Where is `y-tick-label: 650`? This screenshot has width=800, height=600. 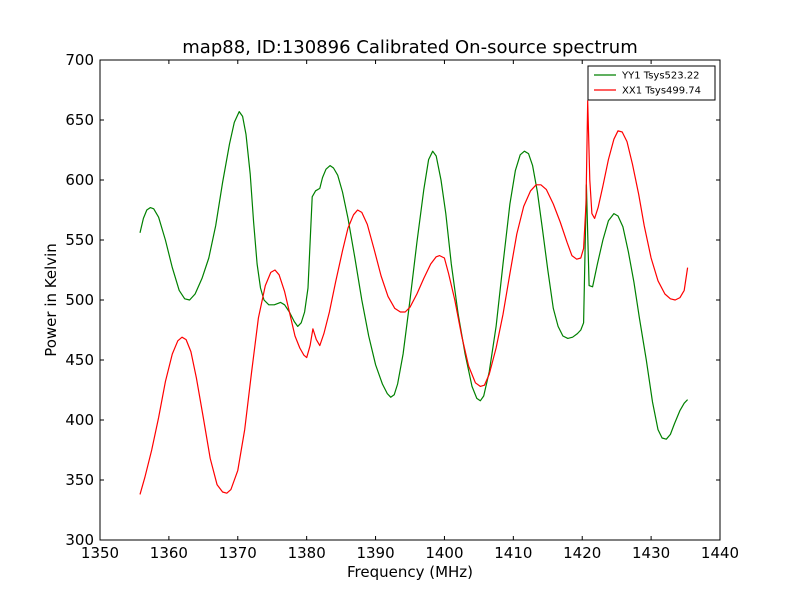 y-tick-label: 650 is located at coordinates (79, 120).